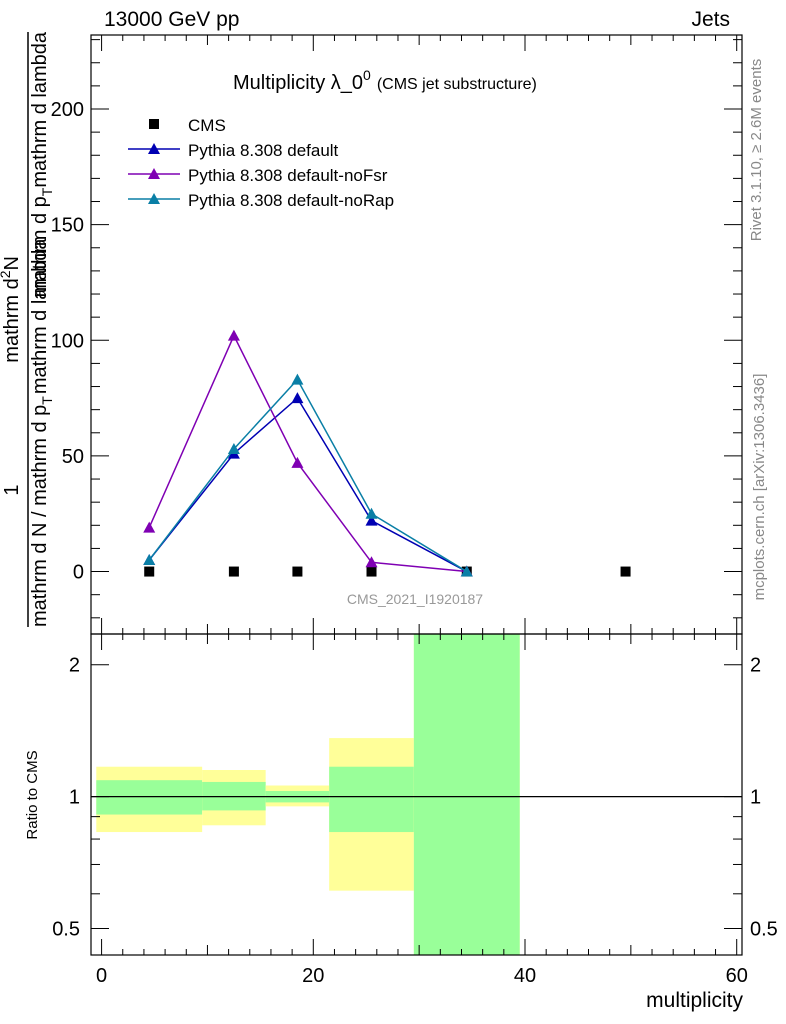  What do you see at coordinates (367, 75) in the screenshot?
I see `chart-title-sup: 0` at bounding box center [367, 75].